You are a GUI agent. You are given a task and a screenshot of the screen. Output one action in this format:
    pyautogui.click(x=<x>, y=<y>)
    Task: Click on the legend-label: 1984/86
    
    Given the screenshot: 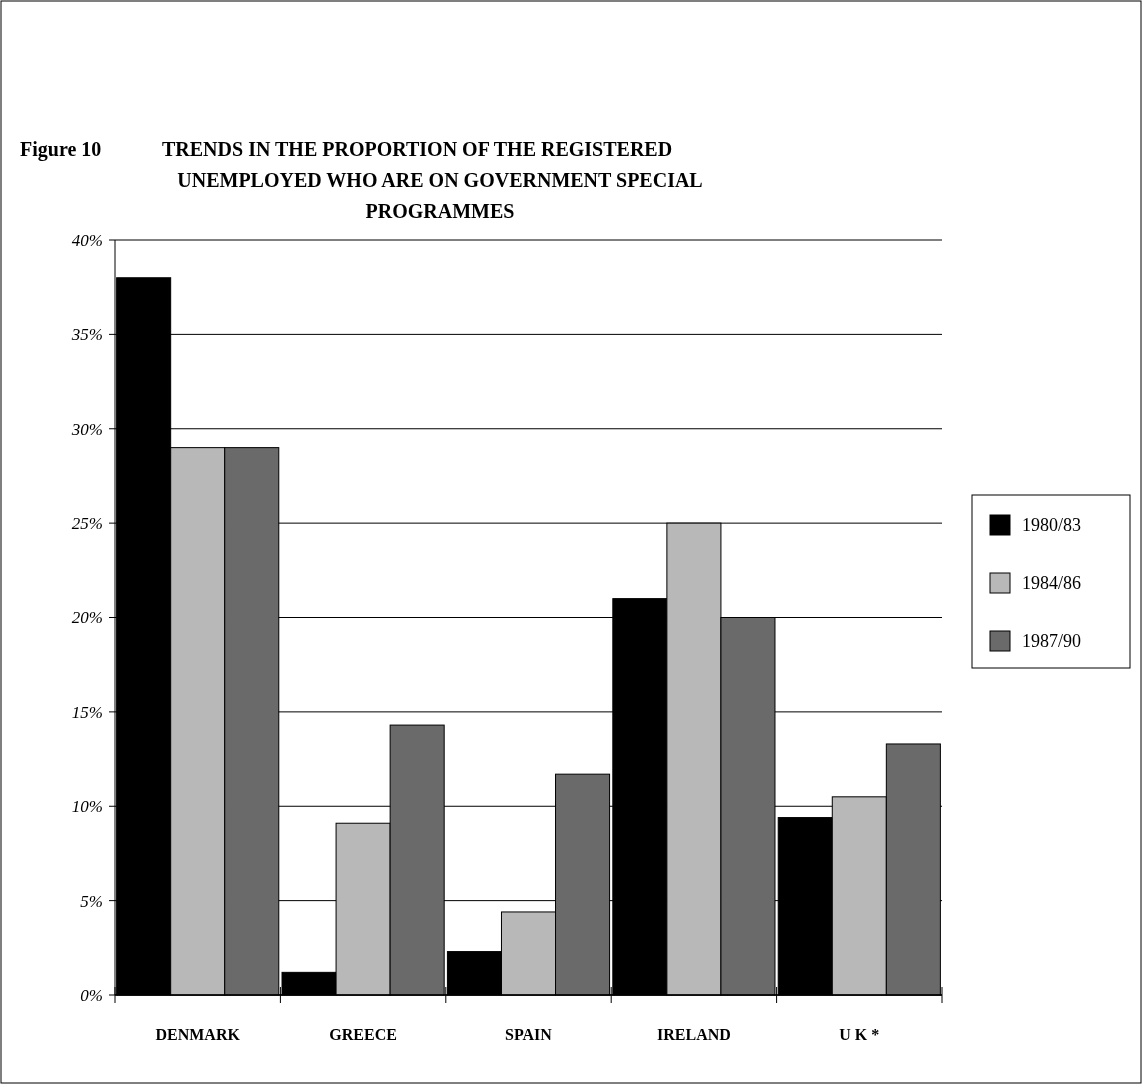 What is the action you would take?
    pyautogui.click(x=1052, y=583)
    